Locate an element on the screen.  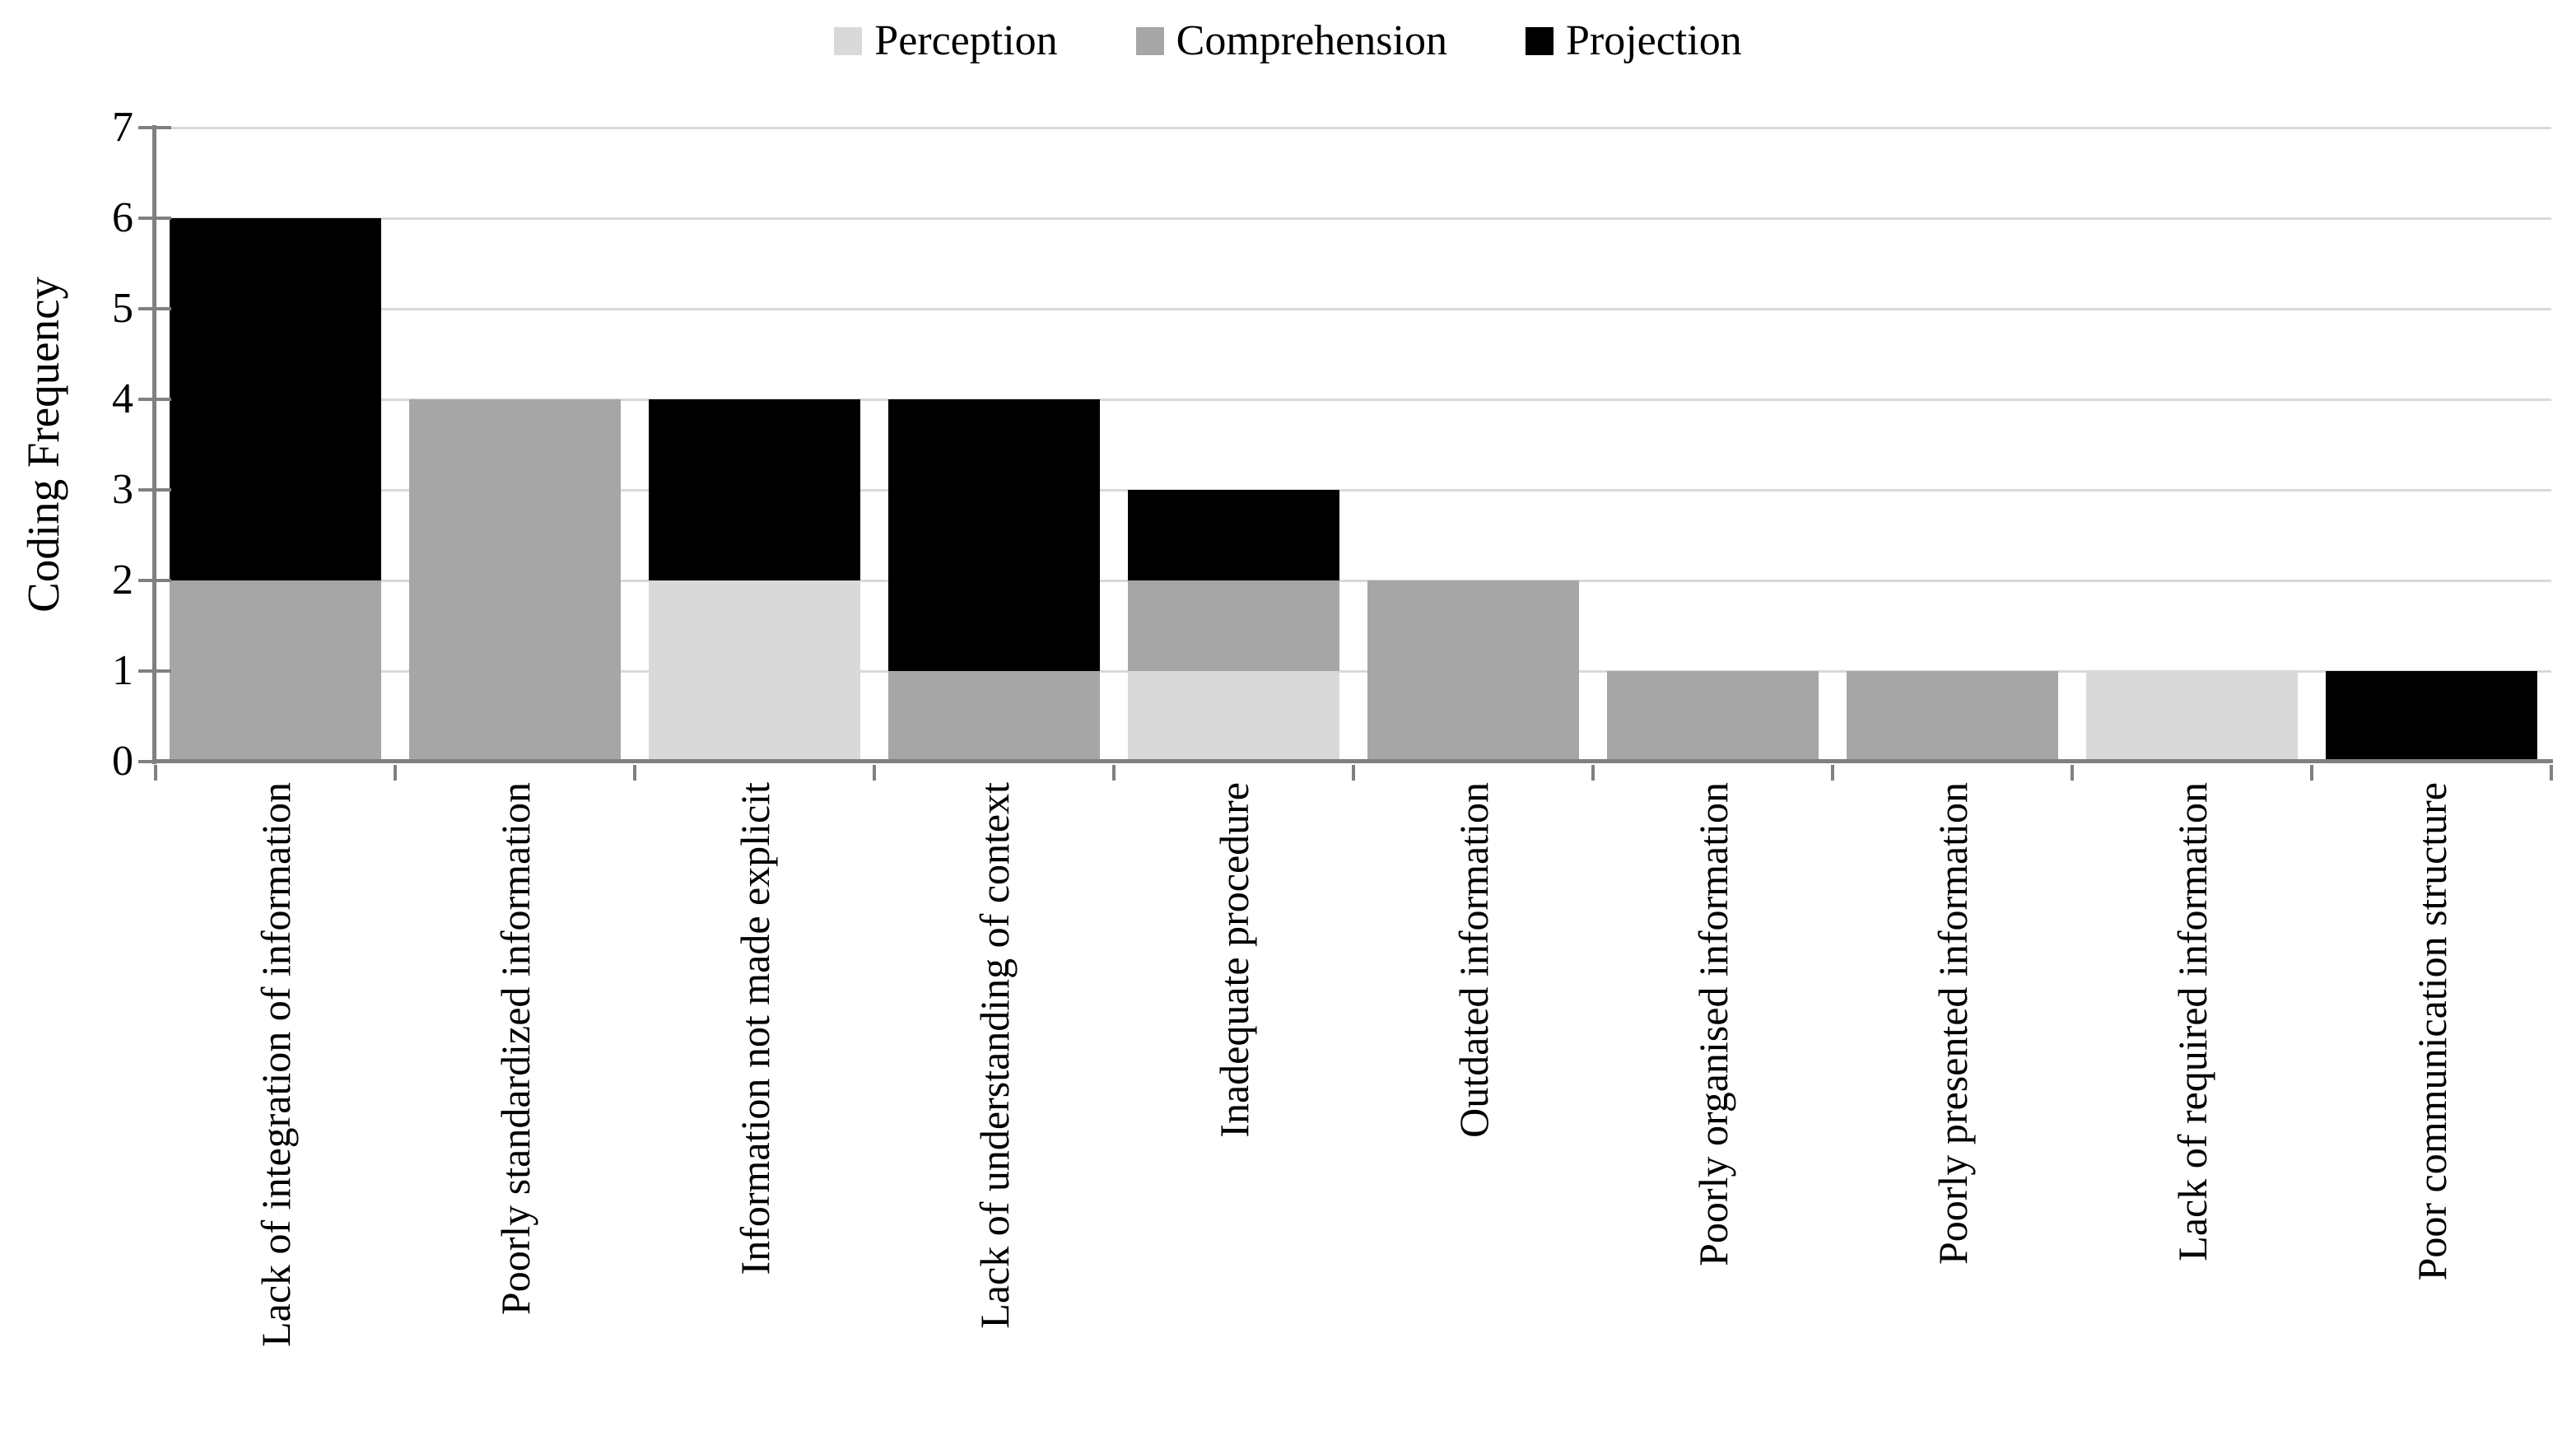
x-category-label-text: Poorly standardized information is located at coordinates (514, 1049).